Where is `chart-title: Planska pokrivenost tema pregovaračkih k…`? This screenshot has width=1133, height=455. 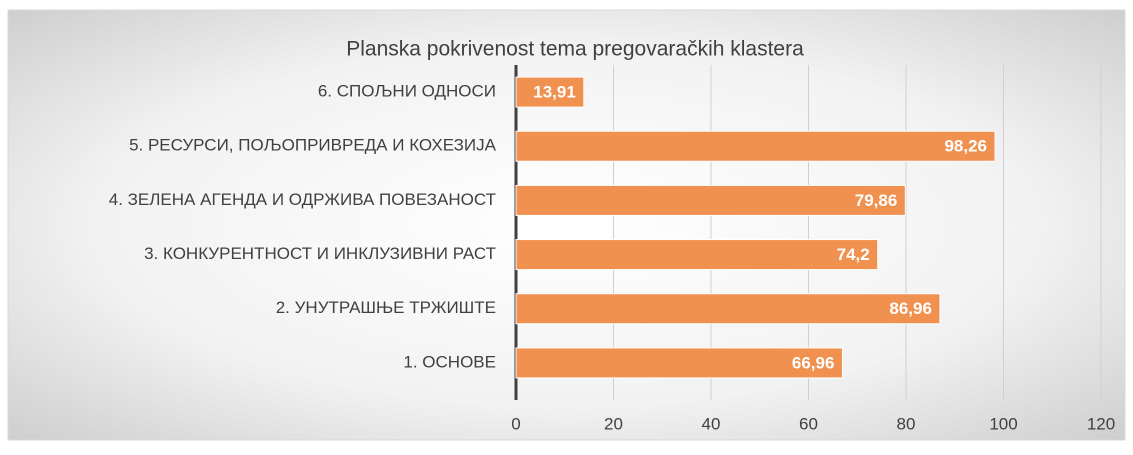
chart-title: Planska pokrivenost tema pregovaračkih k… is located at coordinates (575, 49).